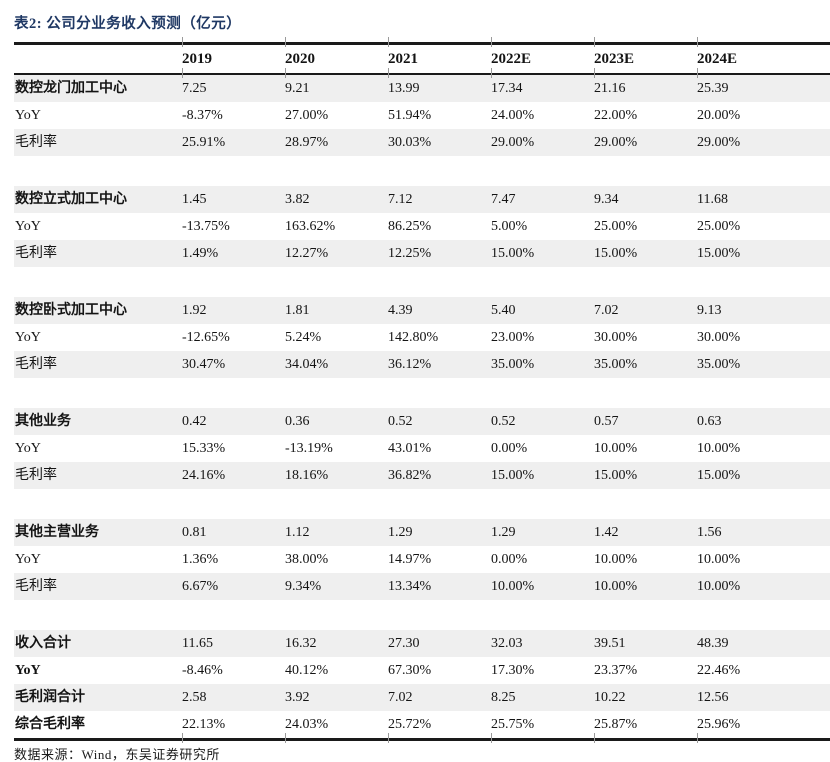 The image size is (830, 762). I want to click on data-source-note: 数据来源：Wind，东吴证券研究所, so click(117, 754).